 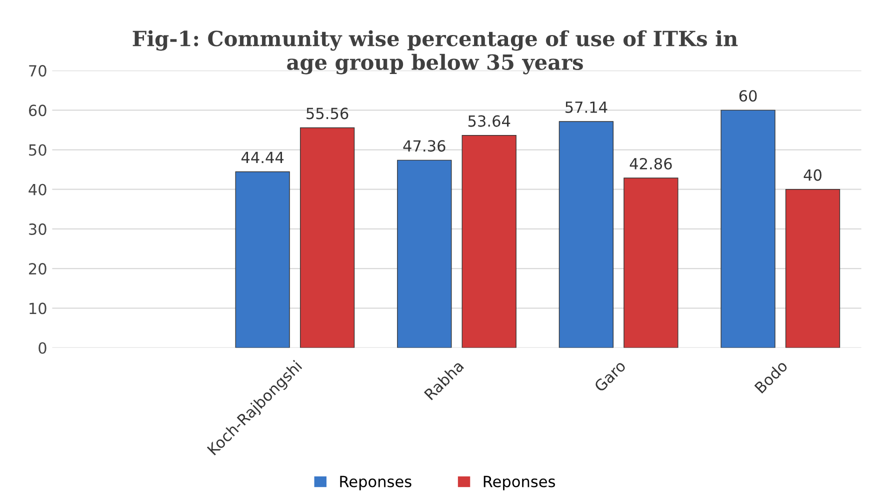 What do you see at coordinates (42, 348) in the screenshot?
I see `y-tick-label: 0` at bounding box center [42, 348].